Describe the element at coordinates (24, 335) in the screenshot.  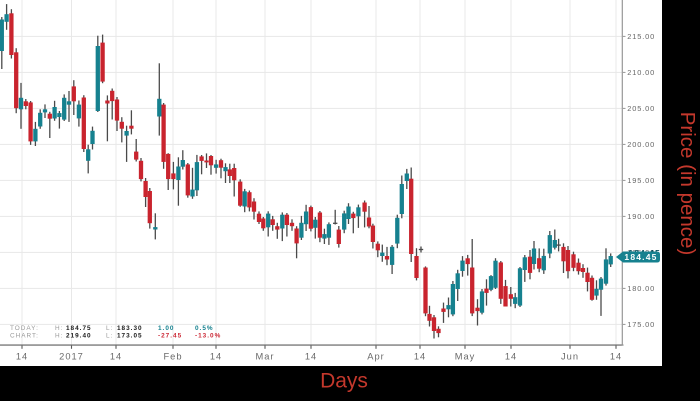
I see `svg-text: CHART:` at that location.